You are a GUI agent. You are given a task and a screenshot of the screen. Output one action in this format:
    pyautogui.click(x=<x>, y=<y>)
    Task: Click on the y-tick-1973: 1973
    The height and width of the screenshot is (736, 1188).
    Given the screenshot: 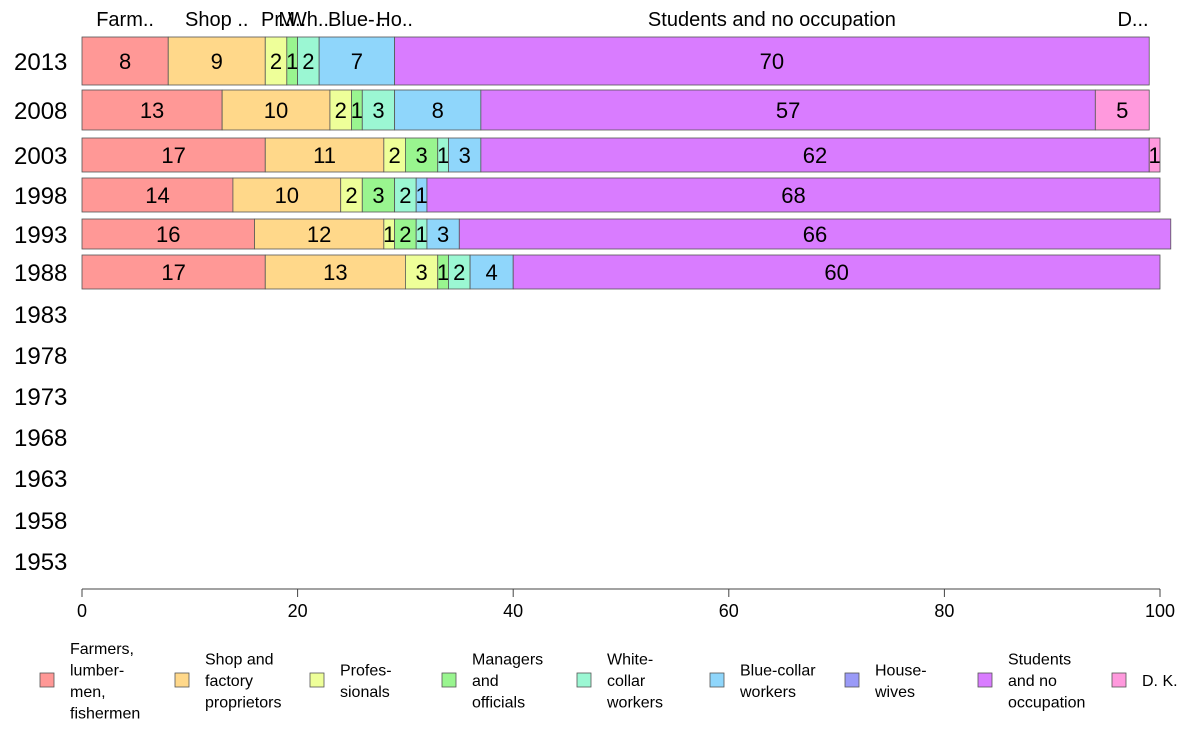 What is the action you would take?
    pyautogui.click(x=40, y=397)
    